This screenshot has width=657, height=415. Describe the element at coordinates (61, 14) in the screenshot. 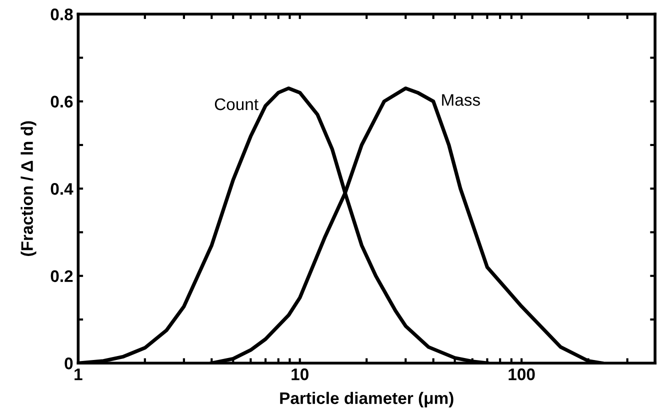

I see `y-tick-label: 0.8` at that location.